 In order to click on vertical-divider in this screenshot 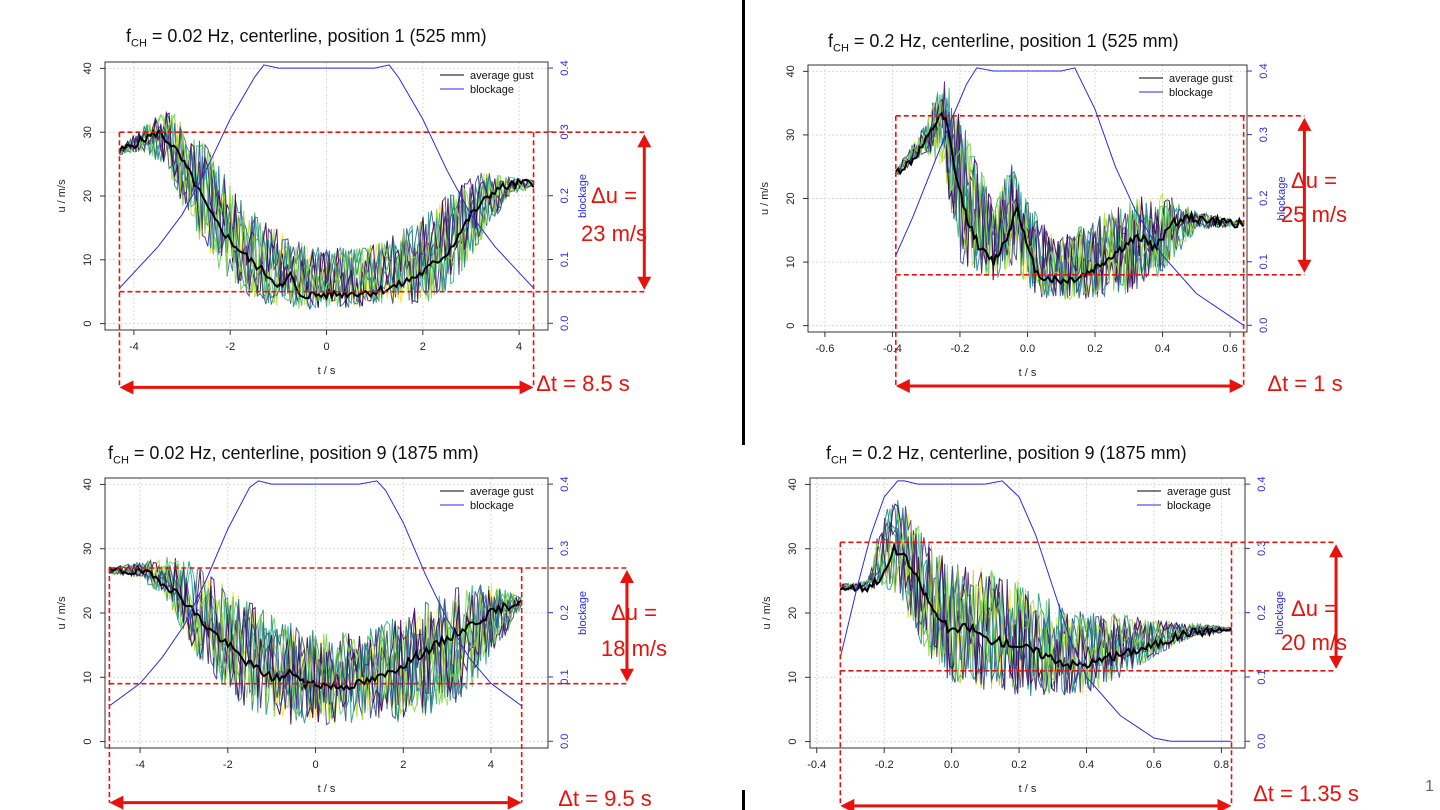, I will do `click(743, 222)`.